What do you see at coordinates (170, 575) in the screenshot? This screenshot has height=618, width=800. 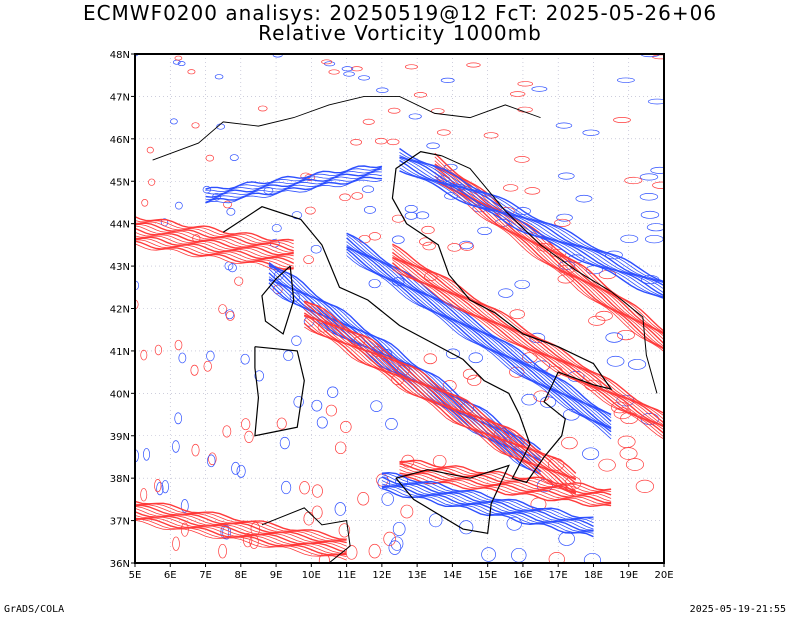 I see `lon-tick-label: 6E` at bounding box center [170, 575].